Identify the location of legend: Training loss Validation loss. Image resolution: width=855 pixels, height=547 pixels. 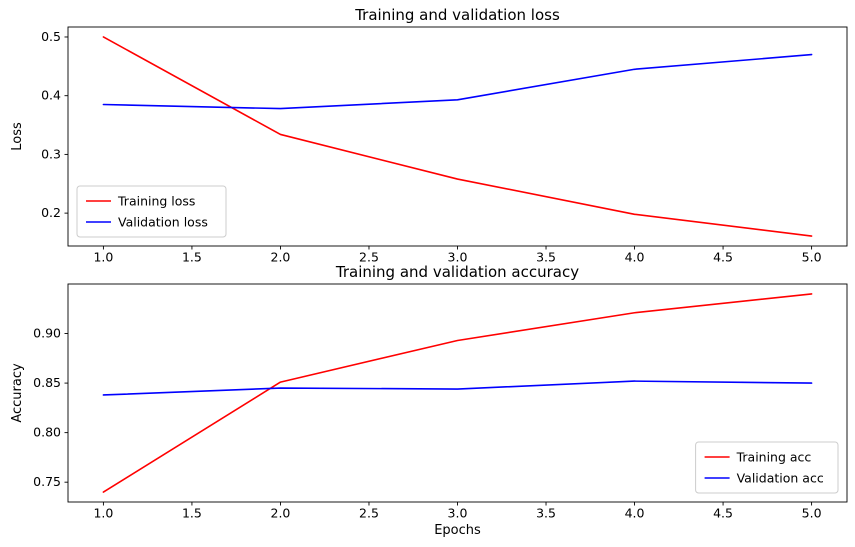
(151, 211).